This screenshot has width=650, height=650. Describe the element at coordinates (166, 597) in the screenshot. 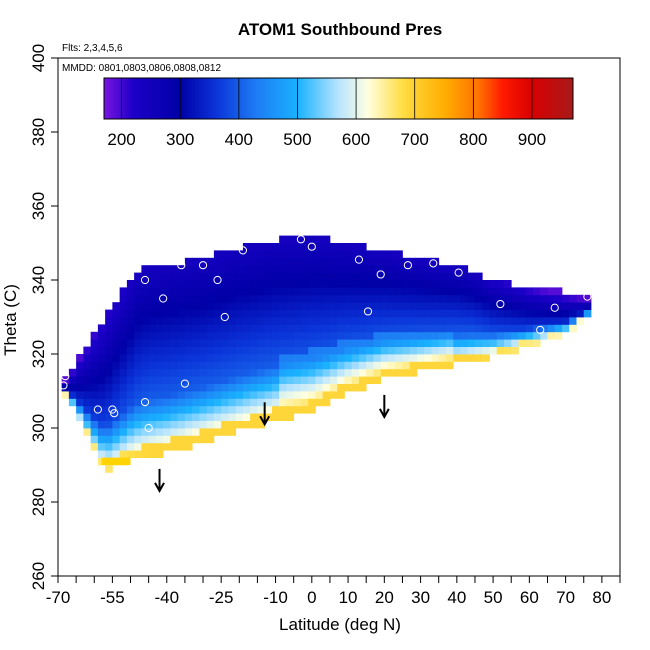

I see `x-tick-label: -40` at that location.